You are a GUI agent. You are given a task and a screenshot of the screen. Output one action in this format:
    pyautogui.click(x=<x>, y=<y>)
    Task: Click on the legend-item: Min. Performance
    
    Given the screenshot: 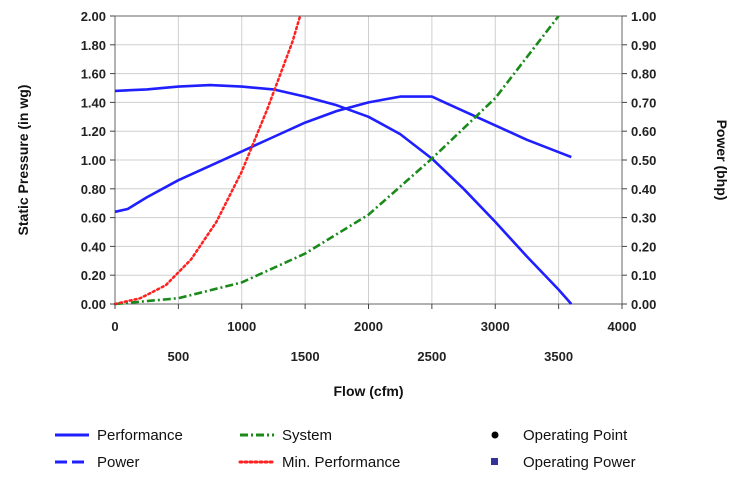 What is the action you would take?
    pyautogui.click(x=319, y=462)
    